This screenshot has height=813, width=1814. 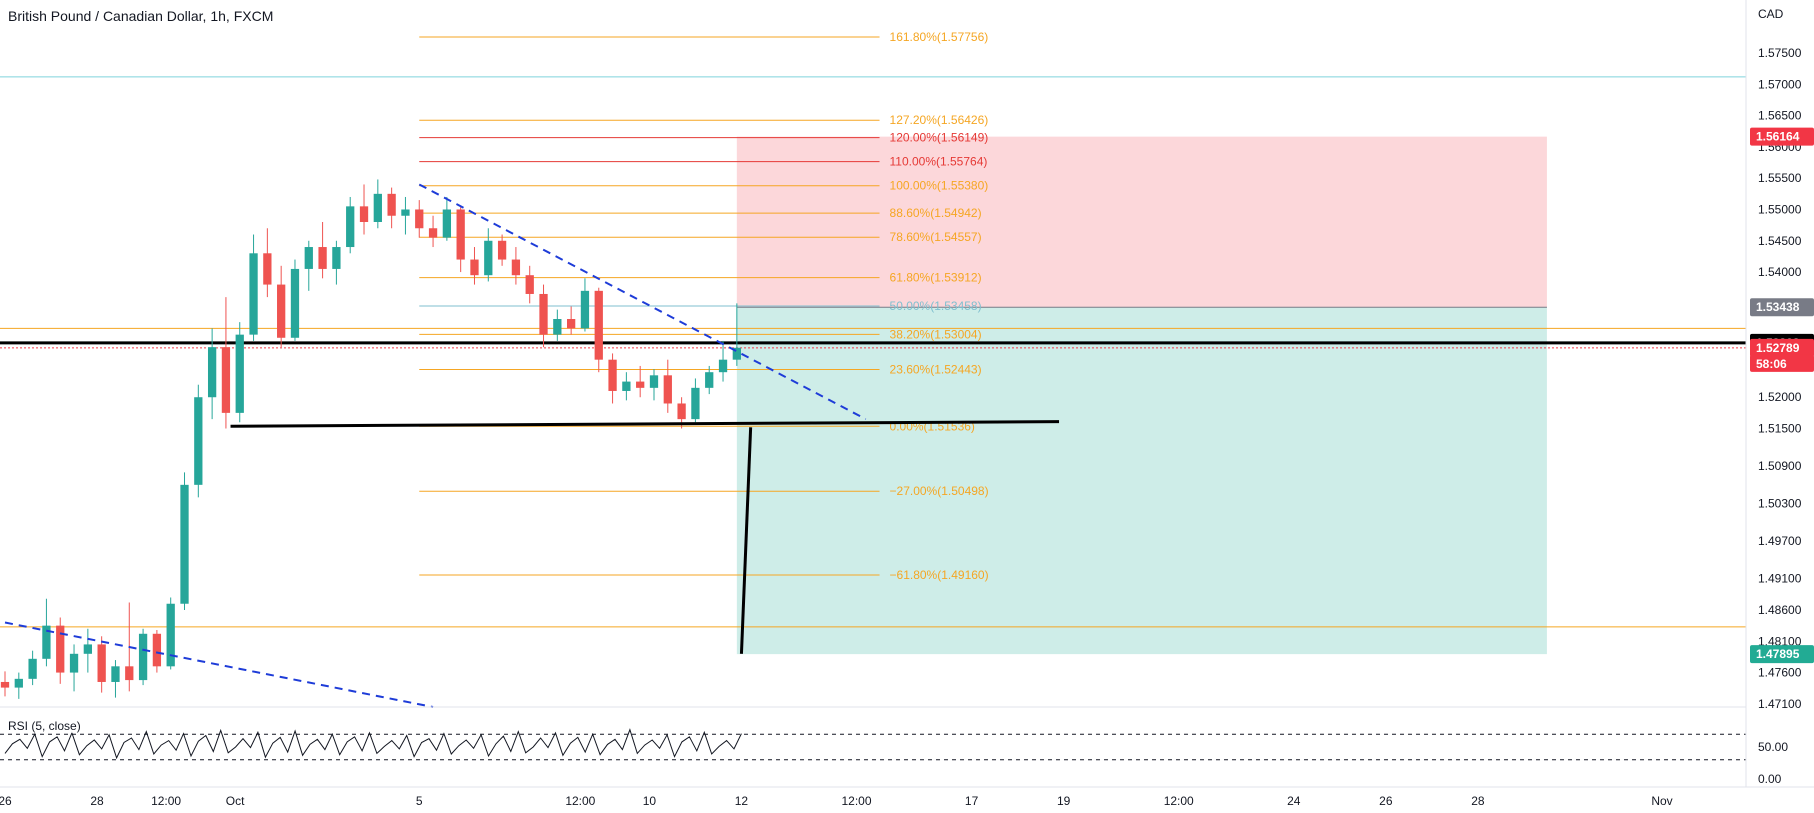 I want to click on time-tick-13: 26, so click(x=1386, y=801).